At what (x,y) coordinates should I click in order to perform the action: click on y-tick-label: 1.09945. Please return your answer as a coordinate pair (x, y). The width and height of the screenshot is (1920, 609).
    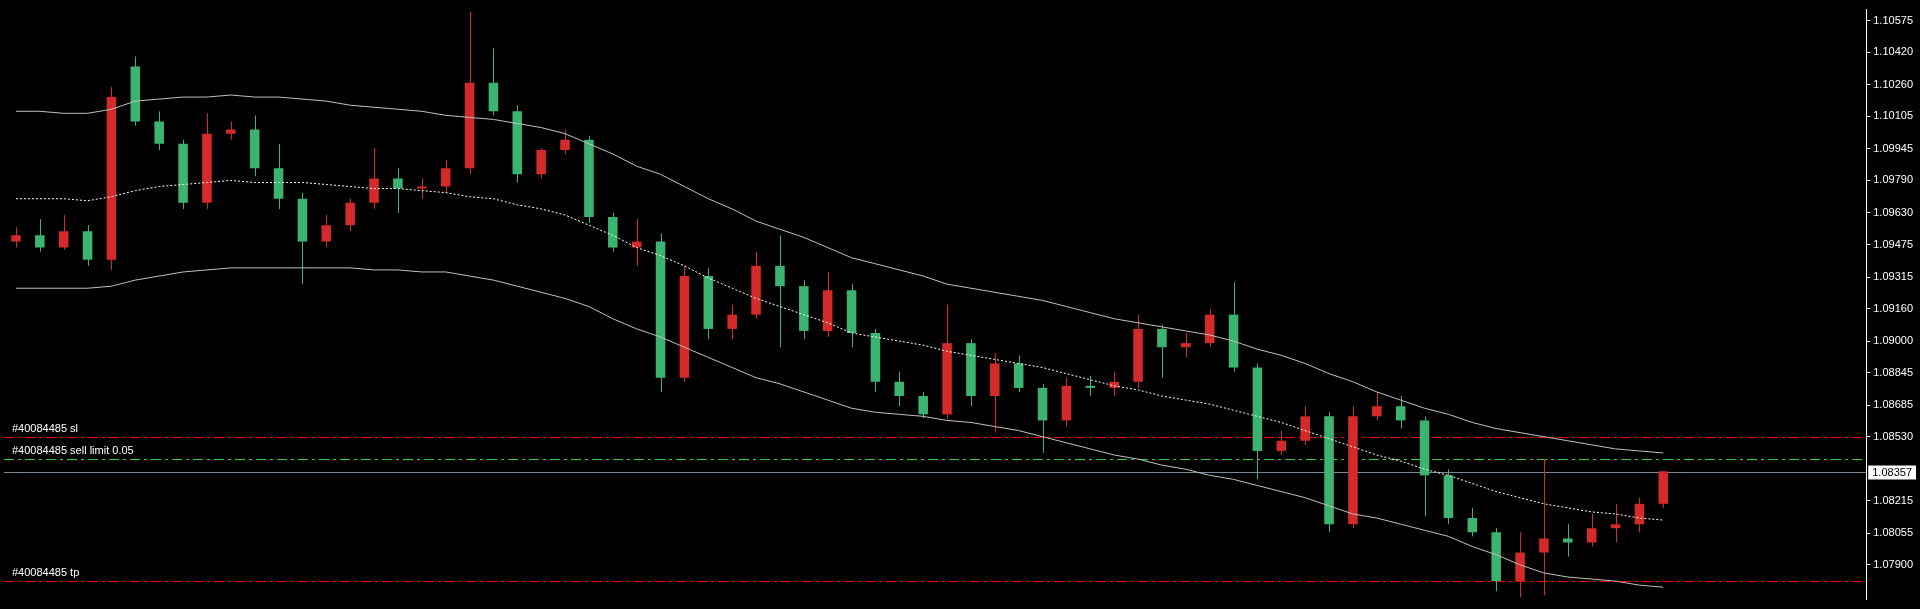
    Looking at the image, I should click on (1893, 147).